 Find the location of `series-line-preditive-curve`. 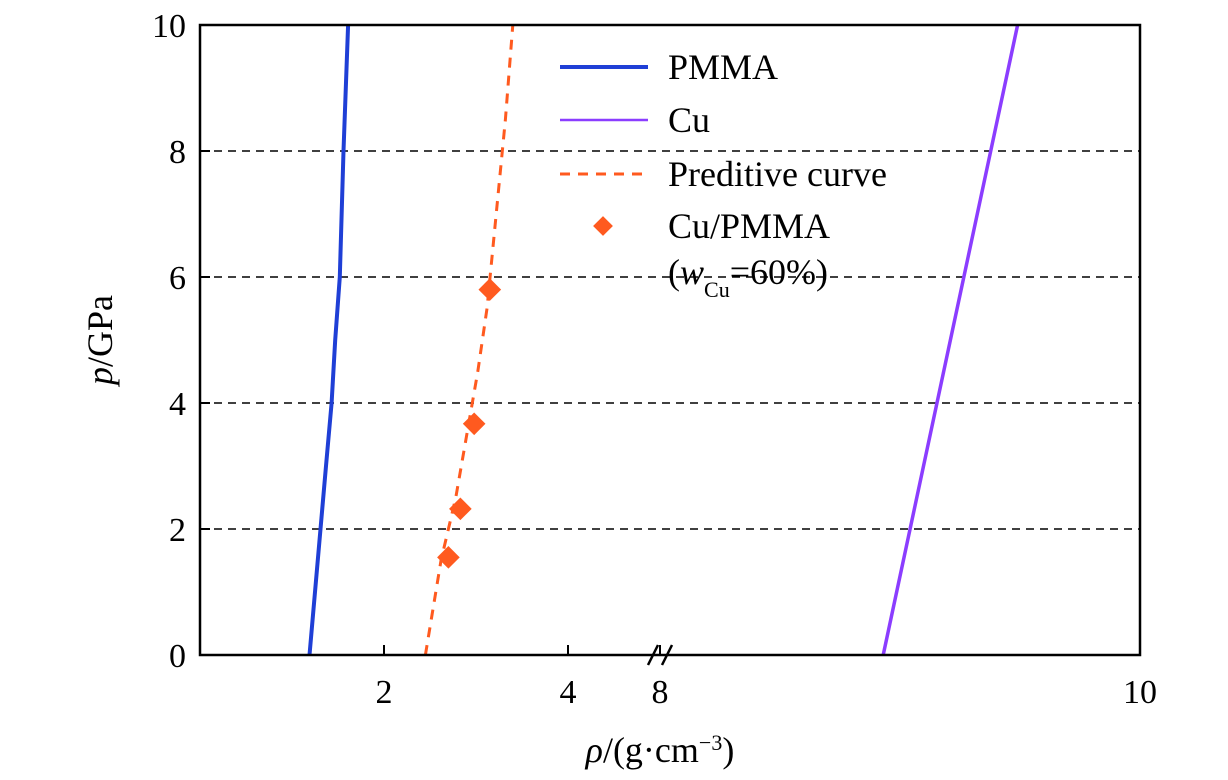

series-line-preditive-curve is located at coordinates (469, 340).